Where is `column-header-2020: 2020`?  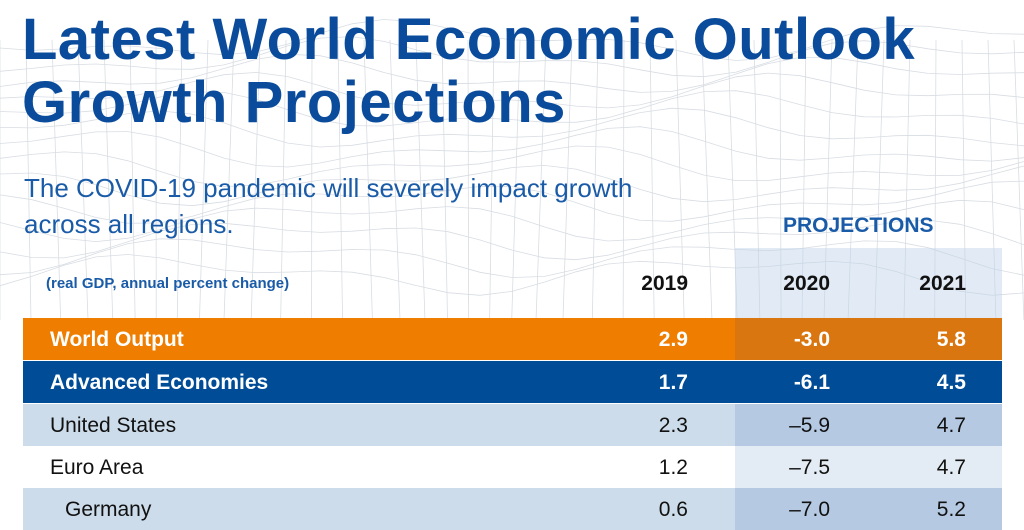 column-header-2020: 2020 is located at coordinates (806, 283).